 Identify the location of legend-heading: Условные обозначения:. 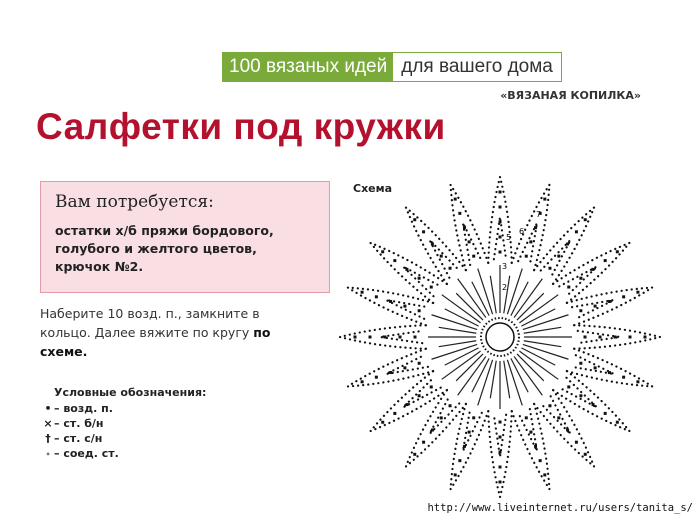
(130, 392).